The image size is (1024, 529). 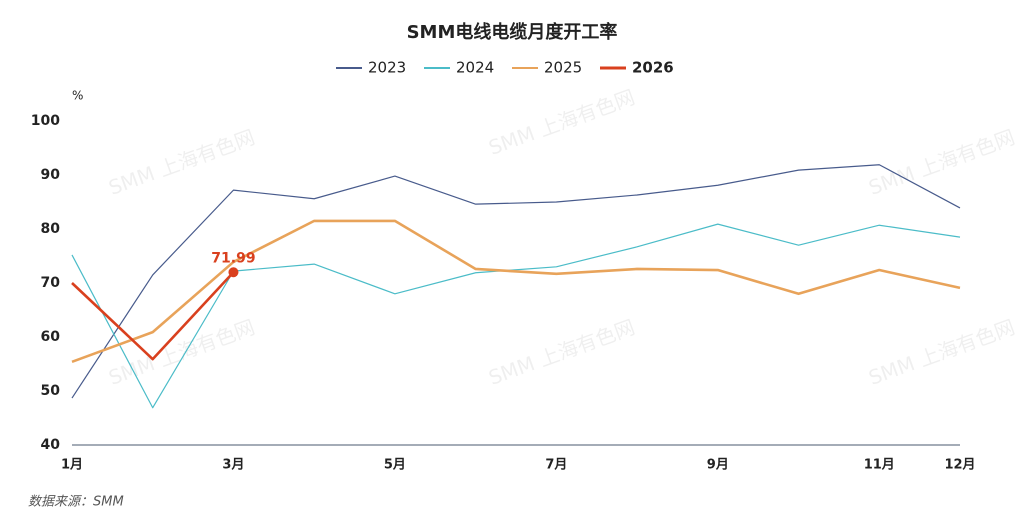 What do you see at coordinates (387, 68) in the screenshot?
I see `legend-label: 2023` at bounding box center [387, 68].